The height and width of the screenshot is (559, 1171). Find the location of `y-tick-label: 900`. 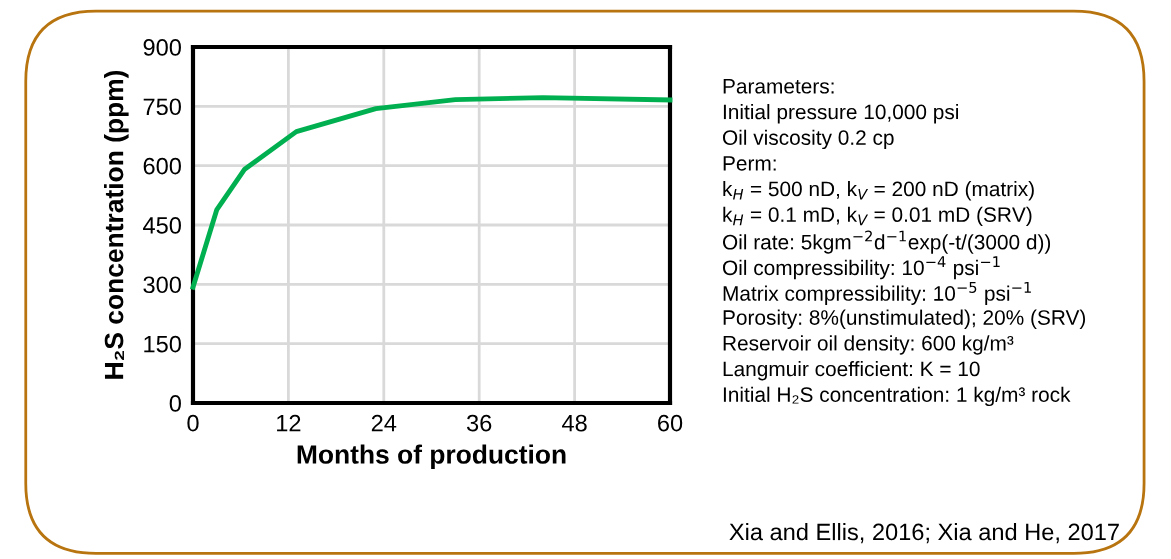

y-tick-label: 900 is located at coordinates (162, 47).